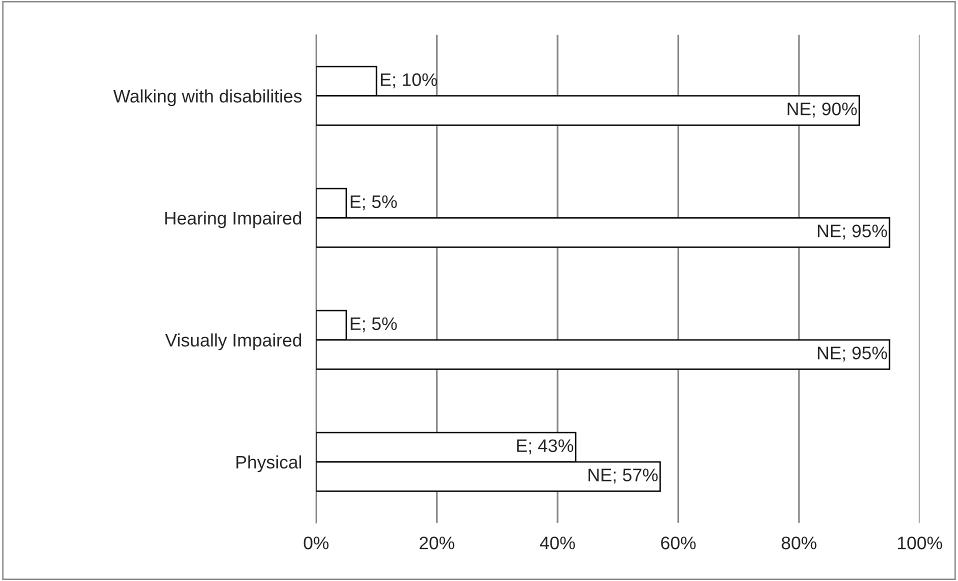 The width and height of the screenshot is (958, 581). What do you see at coordinates (799, 543) in the screenshot?
I see `x-tick-label: 80%` at bounding box center [799, 543].